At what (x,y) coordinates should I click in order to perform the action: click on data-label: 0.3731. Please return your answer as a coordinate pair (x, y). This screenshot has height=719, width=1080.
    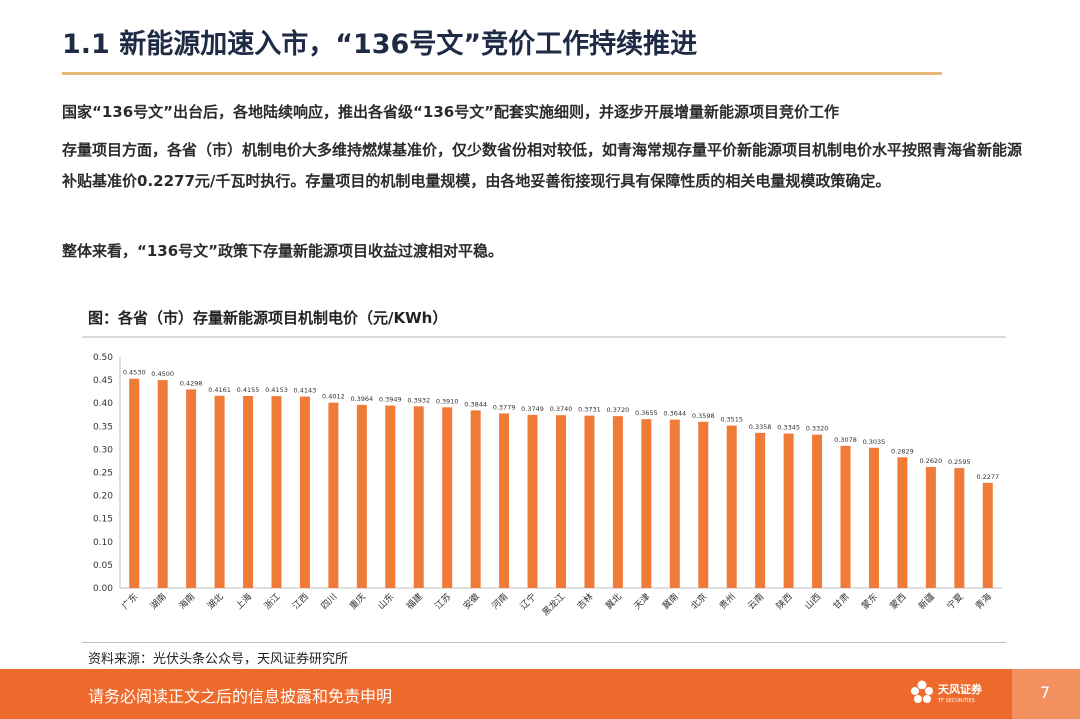
    Looking at the image, I should click on (589, 410).